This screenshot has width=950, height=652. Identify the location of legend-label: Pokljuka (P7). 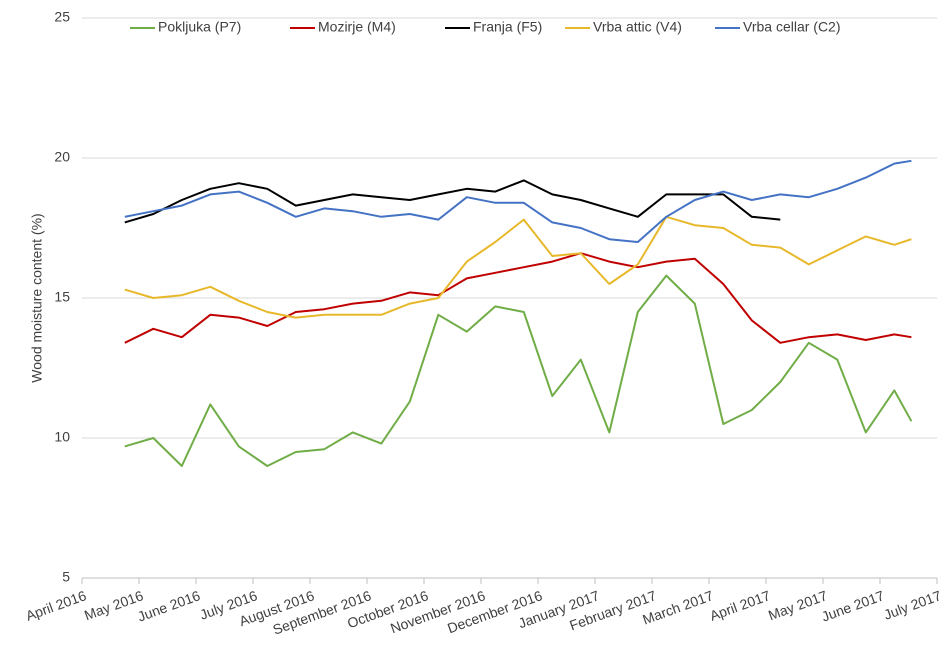
(199, 27).